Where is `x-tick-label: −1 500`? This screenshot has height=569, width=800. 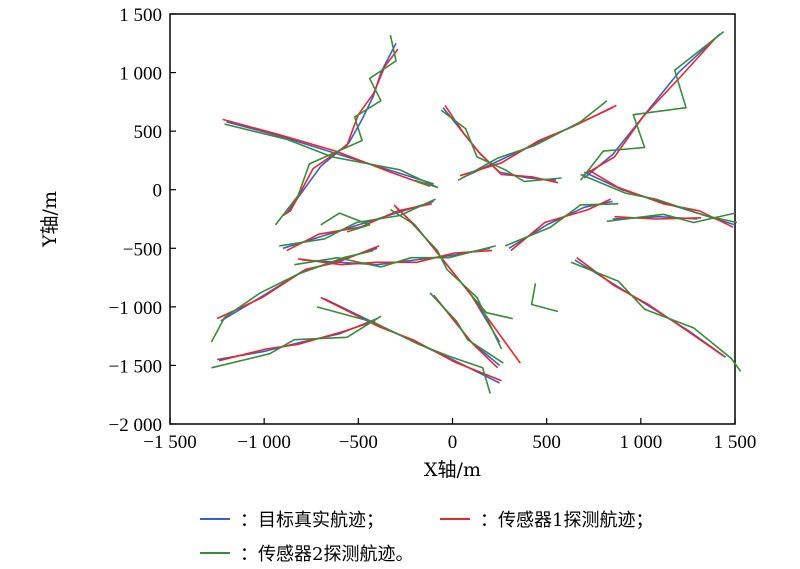
x-tick-label: −1 500 is located at coordinates (169, 442).